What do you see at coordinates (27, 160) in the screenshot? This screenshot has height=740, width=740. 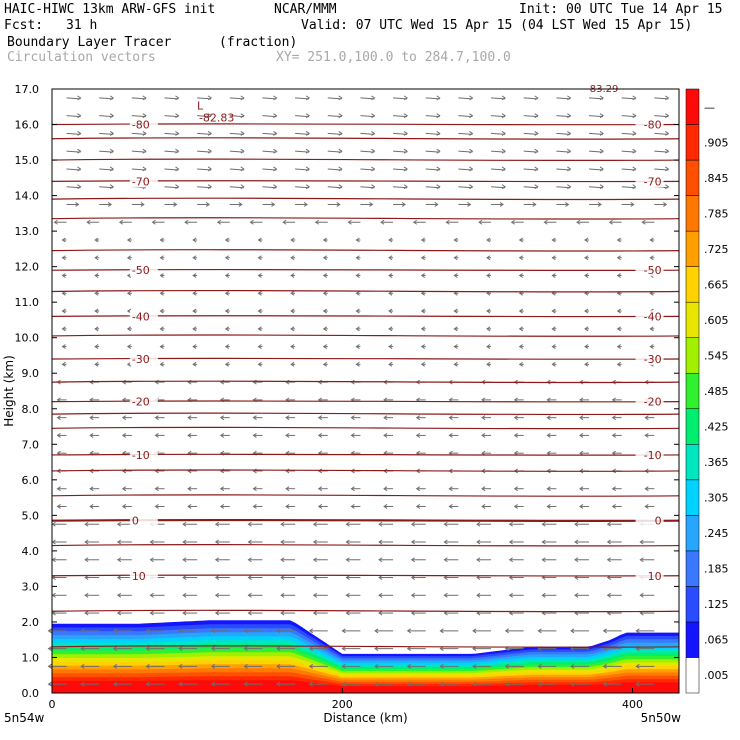 I see `y-tick-label: 15.0` at bounding box center [27, 160].